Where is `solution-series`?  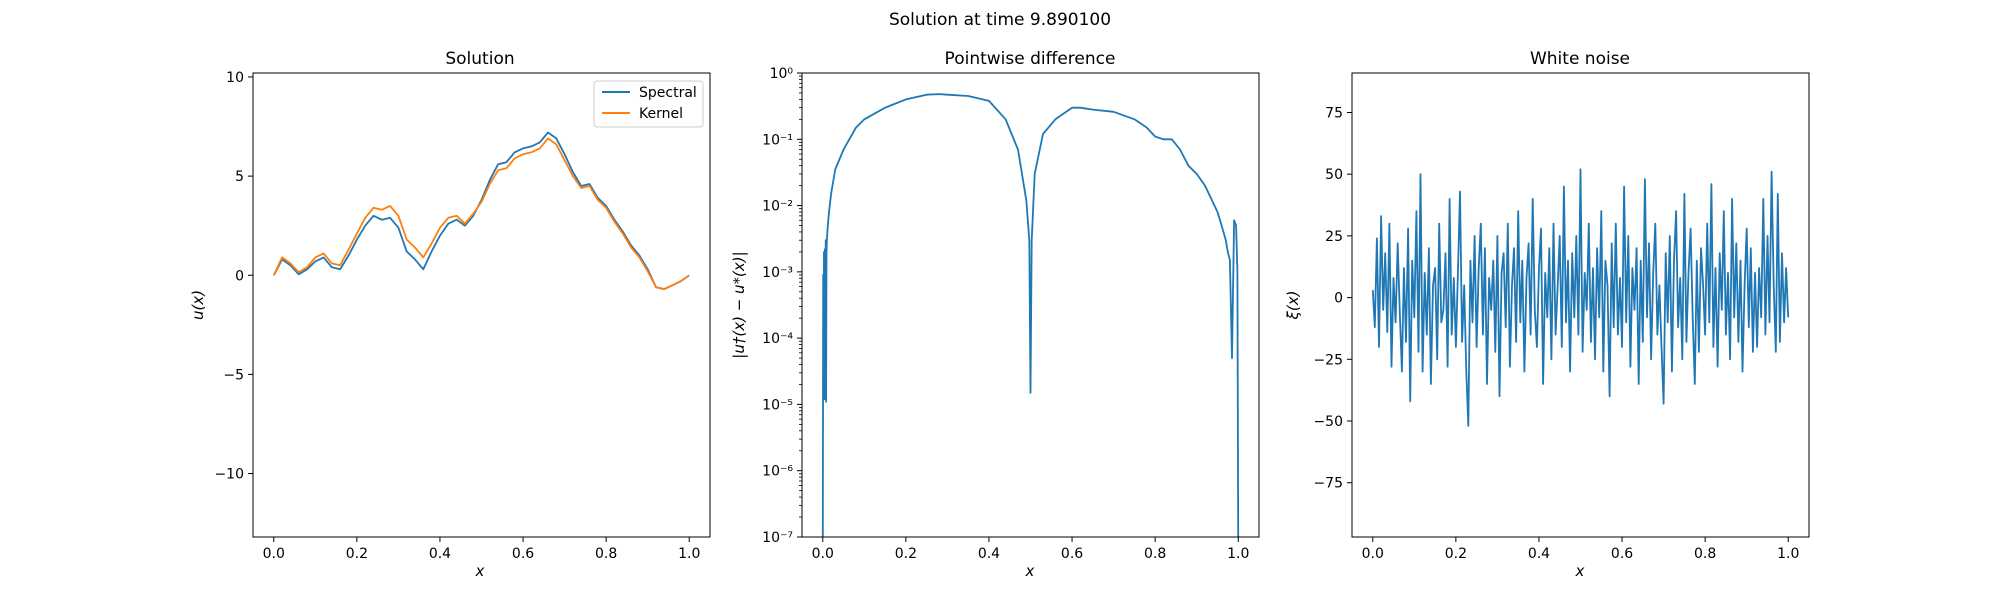 solution-series is located at coordinates (481, 211).